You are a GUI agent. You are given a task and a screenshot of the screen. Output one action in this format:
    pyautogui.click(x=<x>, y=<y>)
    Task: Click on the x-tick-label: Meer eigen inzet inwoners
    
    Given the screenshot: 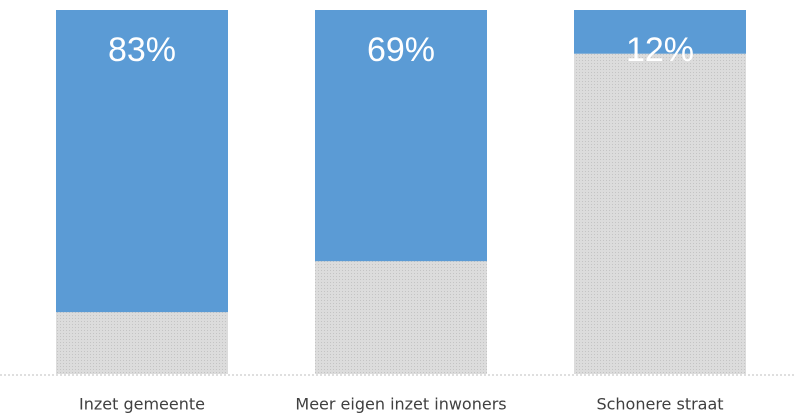 What is the action you would take?
    pyautogui.click(x=400, y=404)
    